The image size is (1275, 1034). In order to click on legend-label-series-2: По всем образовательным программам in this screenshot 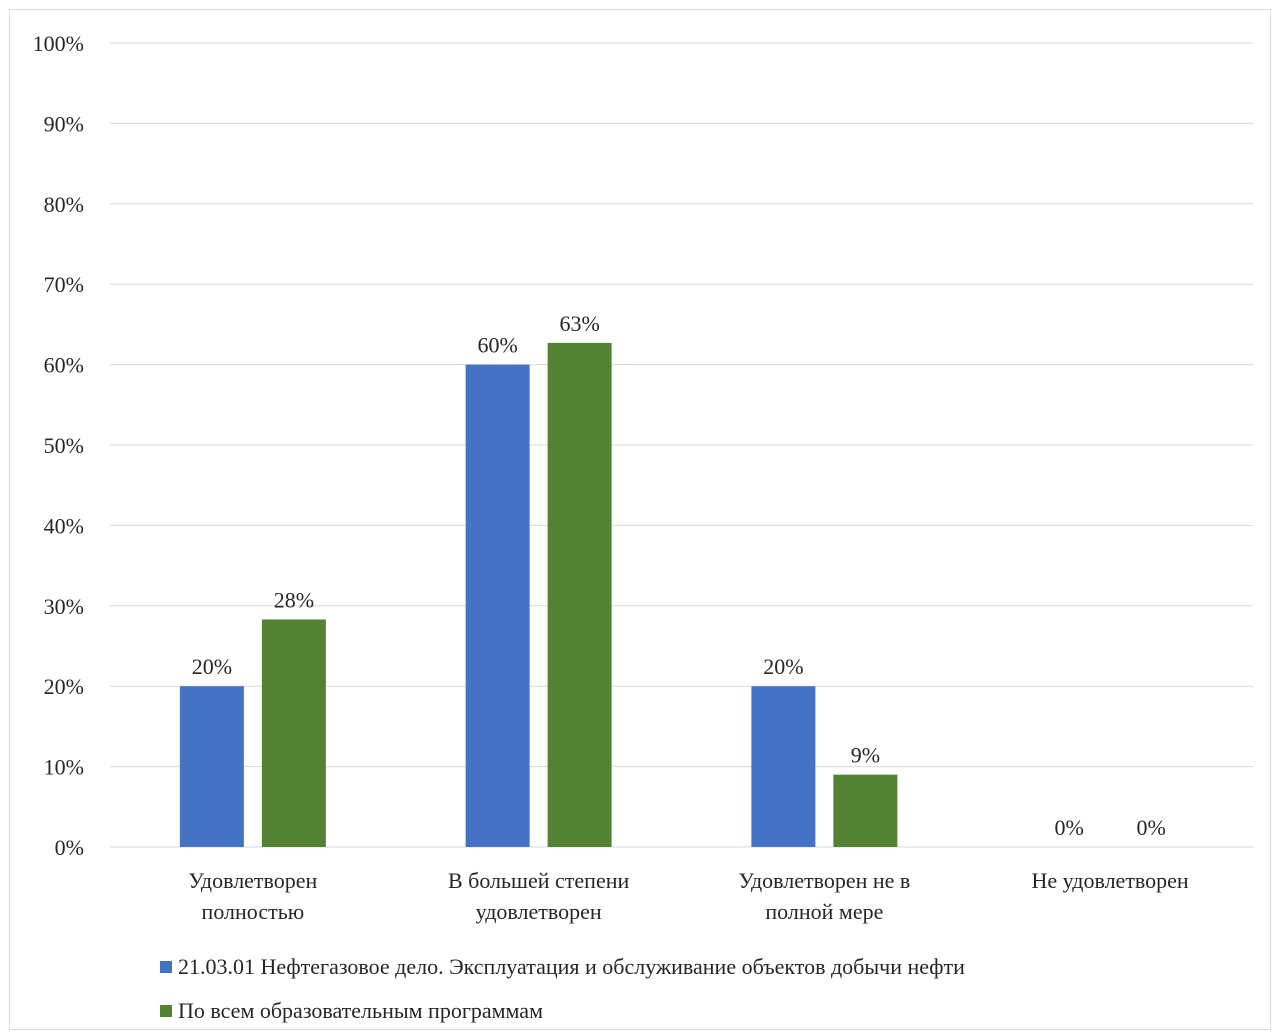, I will do `click(360, 1010)`.